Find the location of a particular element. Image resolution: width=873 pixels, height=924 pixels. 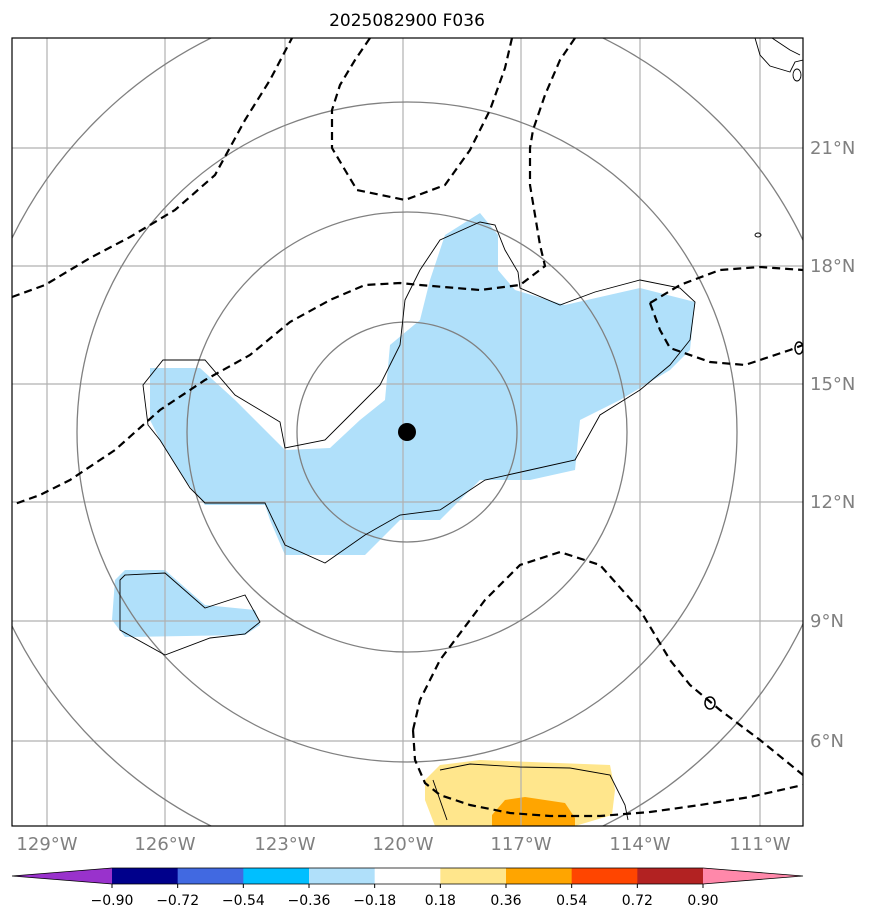

latitude-labels: 21°N 18°N 15°N 12°N 9°N 6°N is located at coordinates (832, 445).